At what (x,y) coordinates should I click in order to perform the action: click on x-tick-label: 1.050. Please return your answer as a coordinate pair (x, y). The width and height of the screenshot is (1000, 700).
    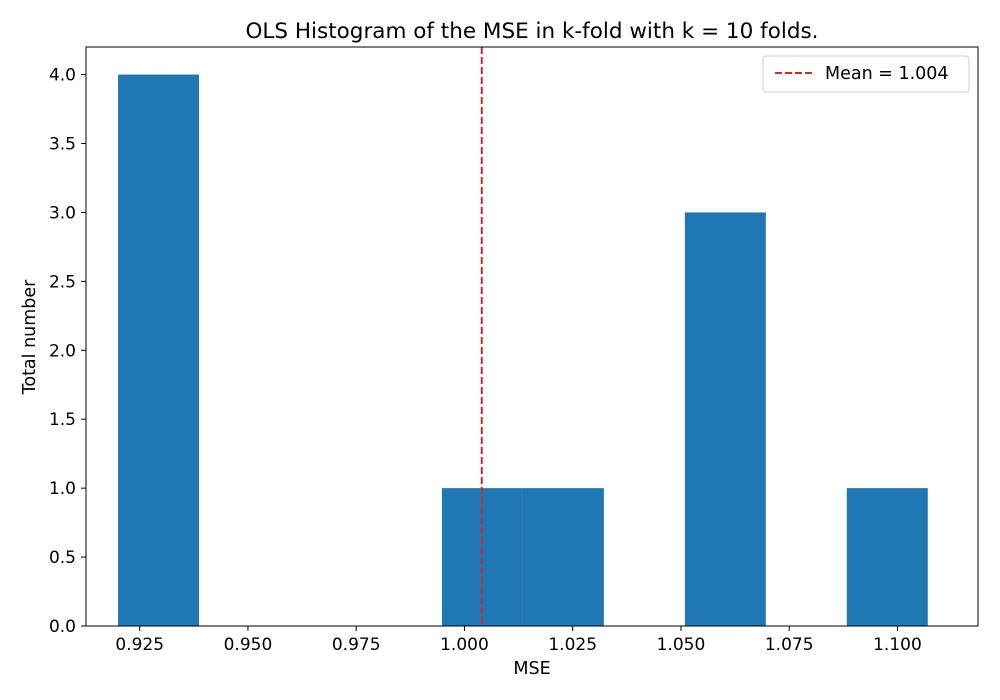
    Looking at the image, I should click on (681, 645).